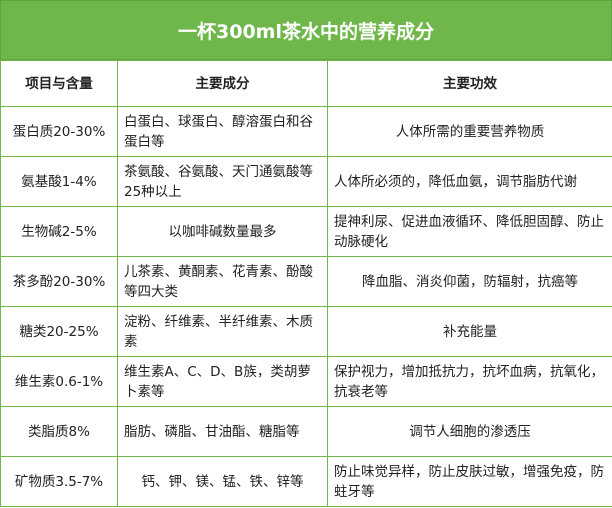  Describe the element at coordinates (469, 181) in the screenshot. I see `effect-cell: 人体所必须的，降低血氨，调节脂肪代谢` at that location.